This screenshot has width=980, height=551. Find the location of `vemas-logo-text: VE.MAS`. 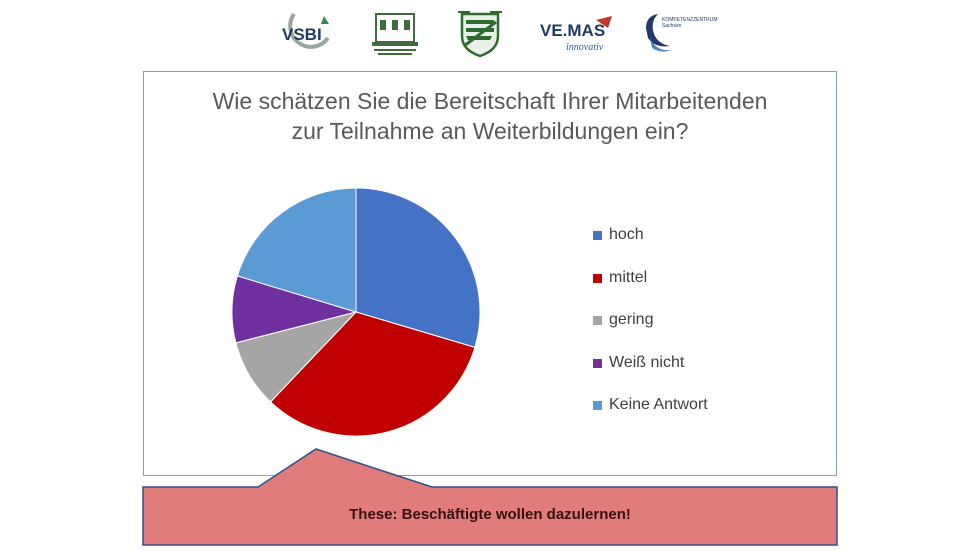

vemas-logo-text: VE.MAS is located at coordinates (572, 30).